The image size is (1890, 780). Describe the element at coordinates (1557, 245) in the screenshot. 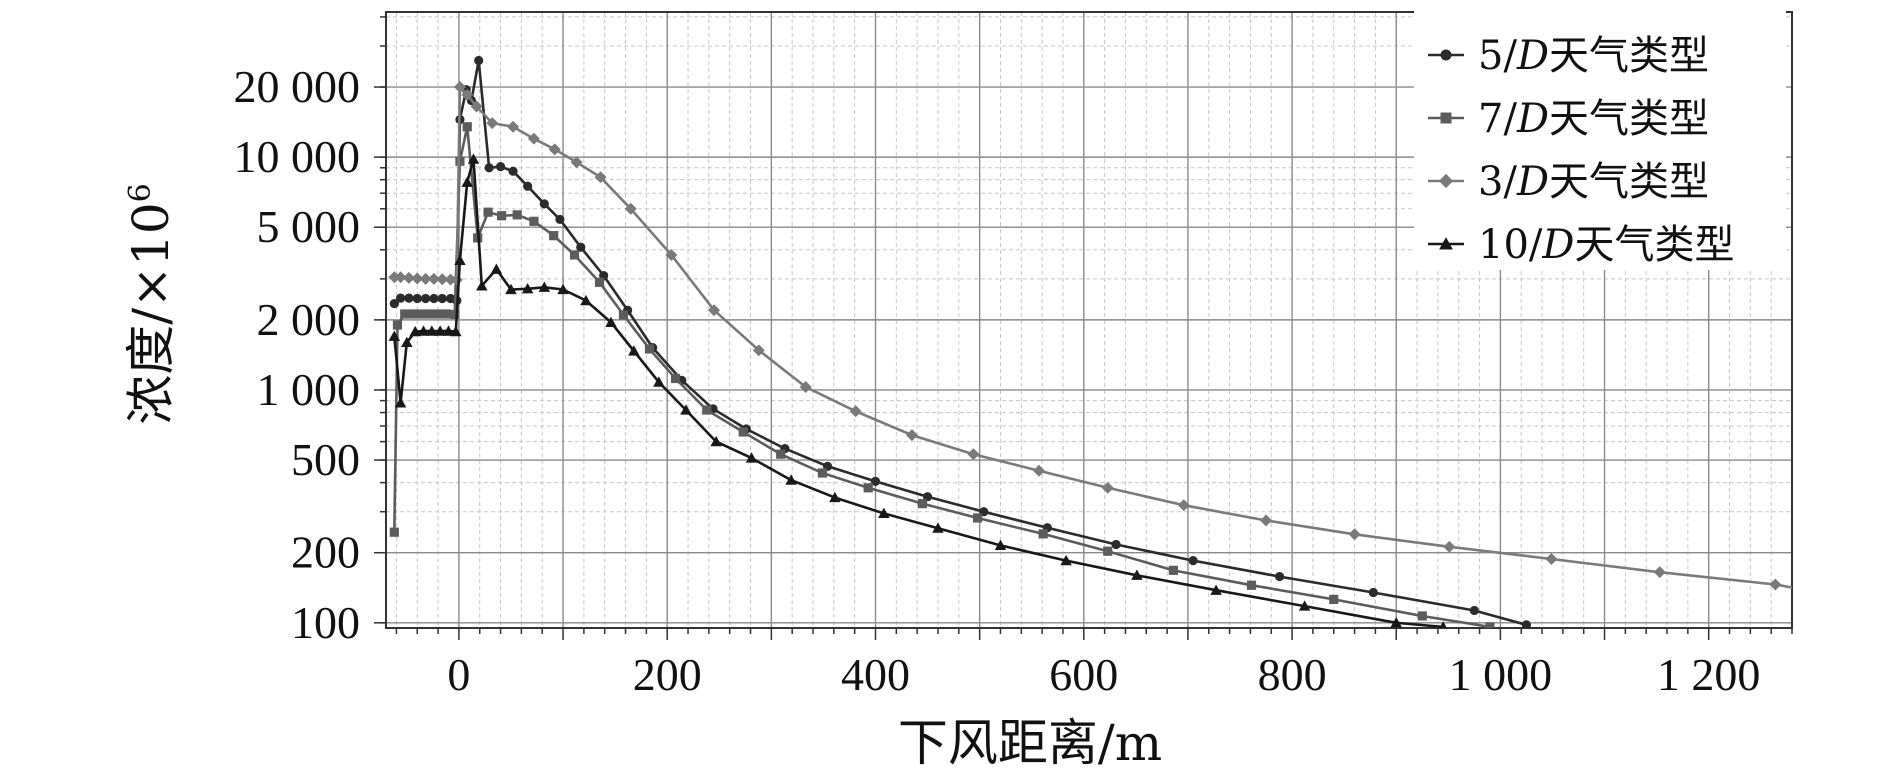

I see `legend-label-italic: D` at that location.